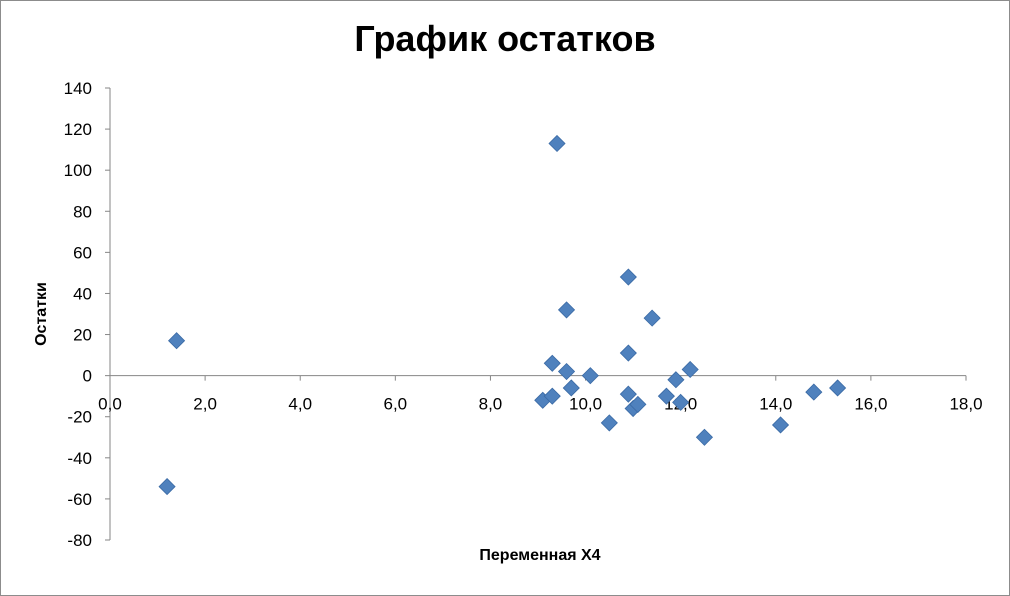  Describe the element at coordinates (965, 404) in the screenshot. I see `x-tick-label: 18,0` at that location.